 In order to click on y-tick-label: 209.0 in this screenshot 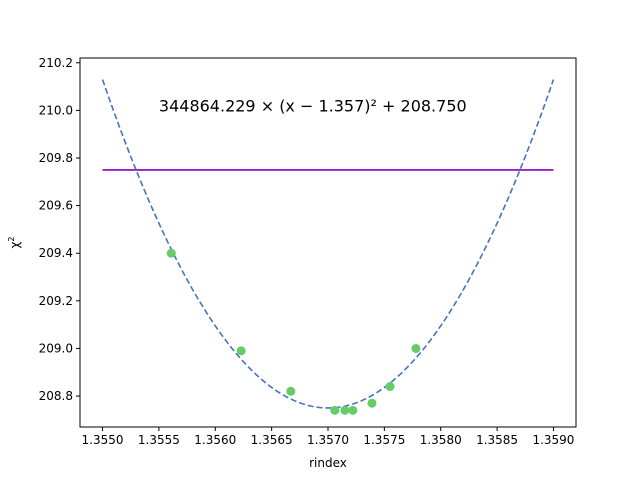, I will do `click(56, 348)`.